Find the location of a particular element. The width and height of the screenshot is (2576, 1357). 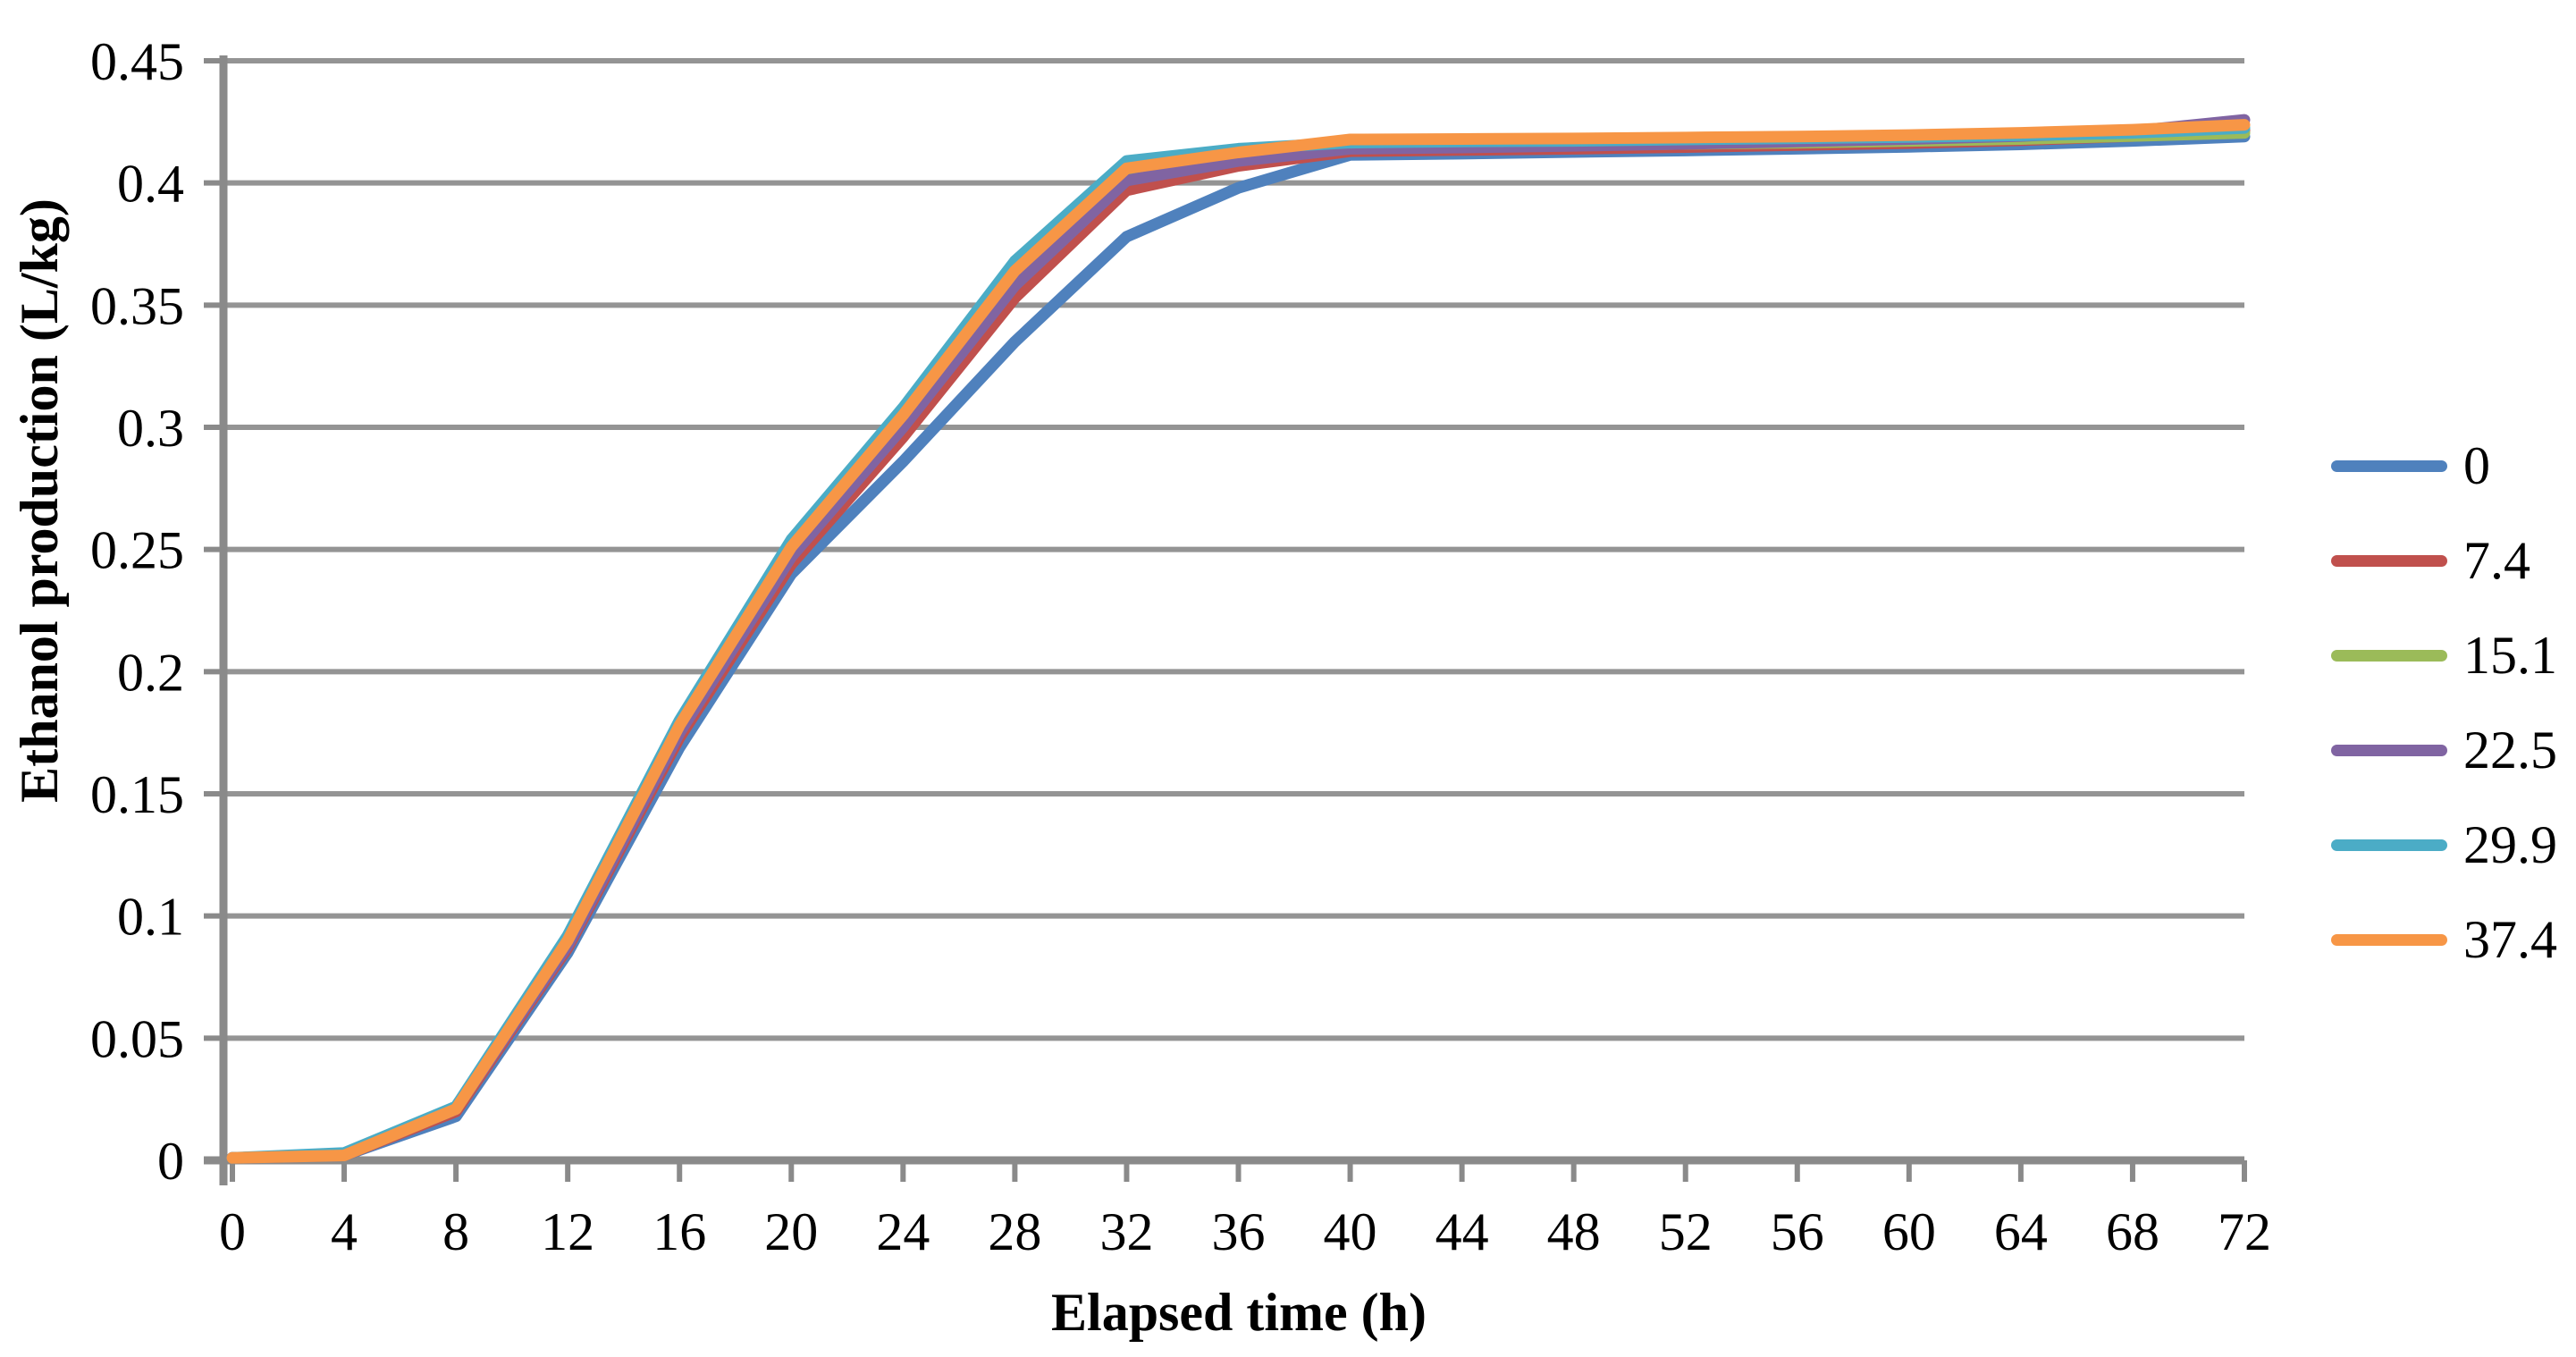

y-tick-label: 0.35 is located at coordinates (137, 305).